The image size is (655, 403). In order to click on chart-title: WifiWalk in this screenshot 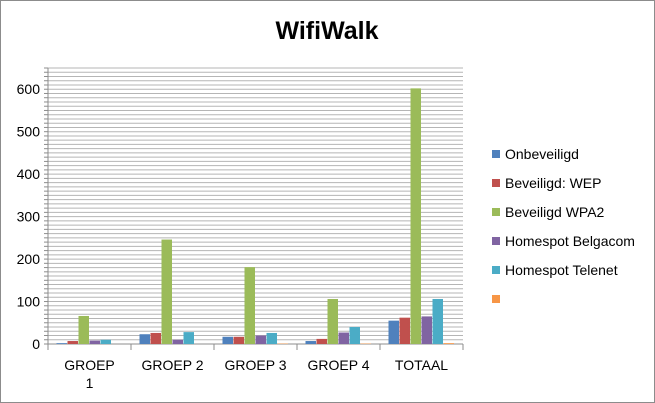, I will do `click(326, 31)`.